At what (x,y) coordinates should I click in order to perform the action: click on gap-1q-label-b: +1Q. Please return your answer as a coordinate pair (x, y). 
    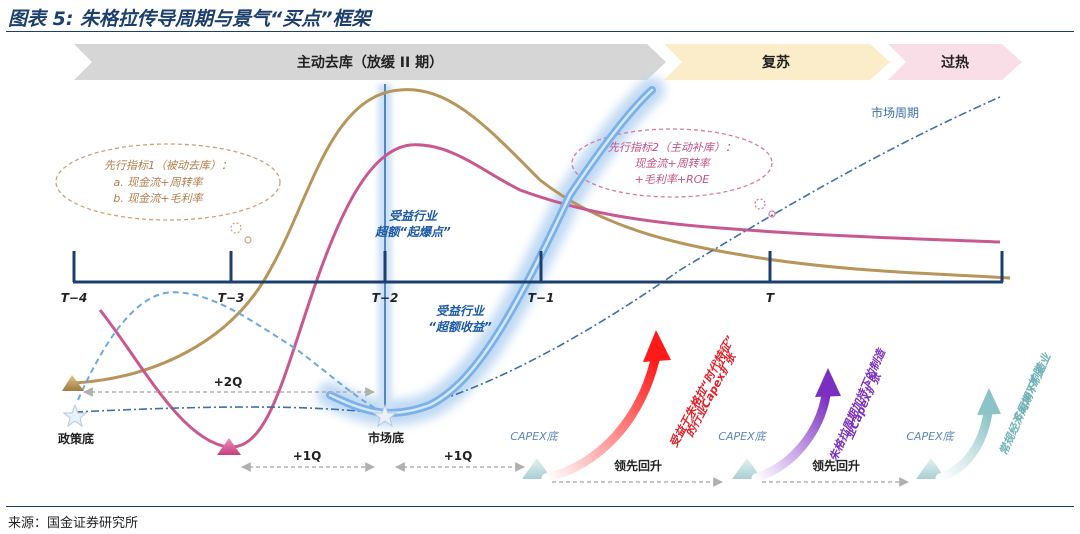
    Looking at the image, I should click on (458, 456).